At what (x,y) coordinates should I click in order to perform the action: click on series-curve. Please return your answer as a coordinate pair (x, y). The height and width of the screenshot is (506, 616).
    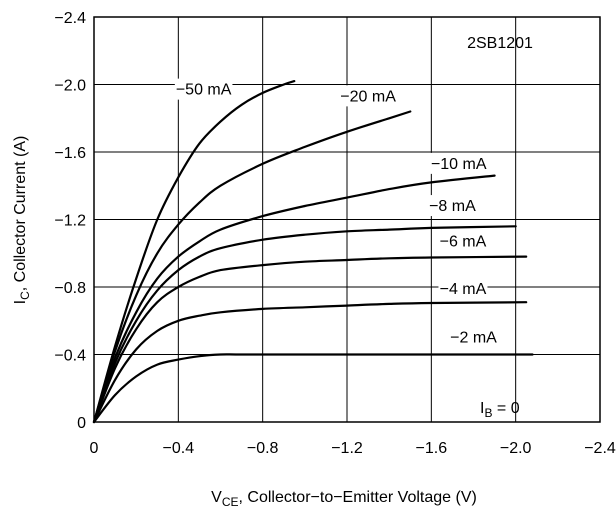
    Looking at the image, I should click on (313, 388).